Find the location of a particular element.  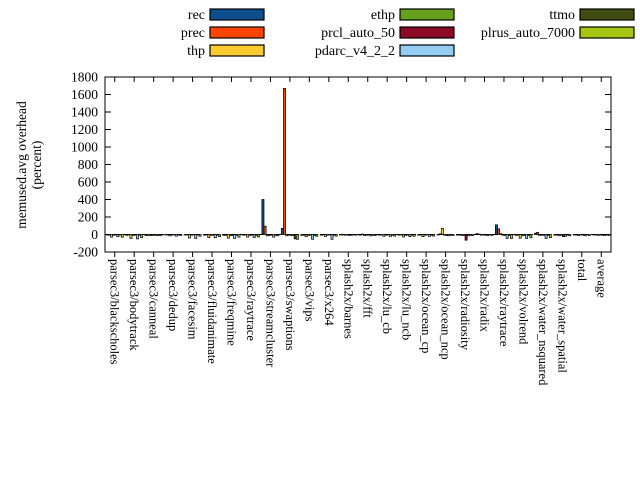

x-tick-label: parsec3/bodytrack is located at coordinates (134, 305).